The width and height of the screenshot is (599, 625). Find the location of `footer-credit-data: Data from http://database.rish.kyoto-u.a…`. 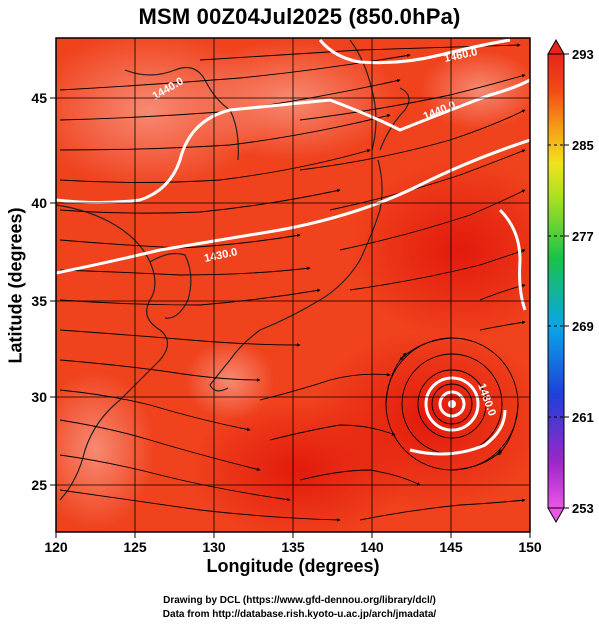

footer-credit-data: Data from http://database.rish.kyoto-u.a… is located at coordinates (299, 614).